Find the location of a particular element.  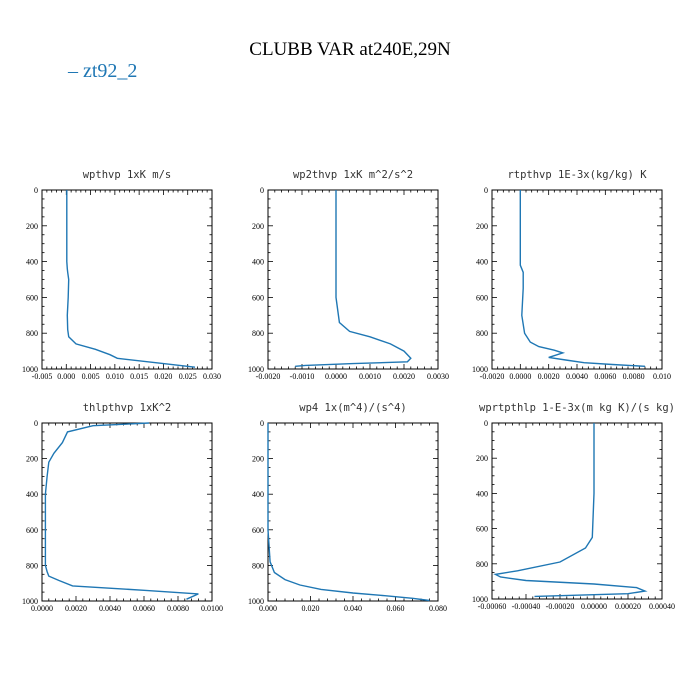

x-tick-label: 0.025 is located at coordinates (188, 376).